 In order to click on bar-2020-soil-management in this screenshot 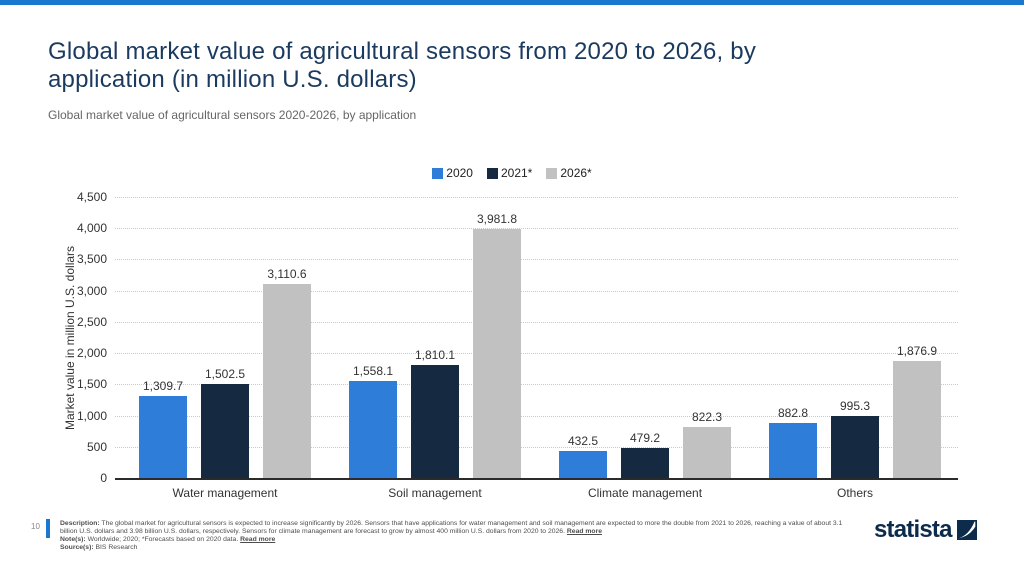, I will do `click(373, 429)`.